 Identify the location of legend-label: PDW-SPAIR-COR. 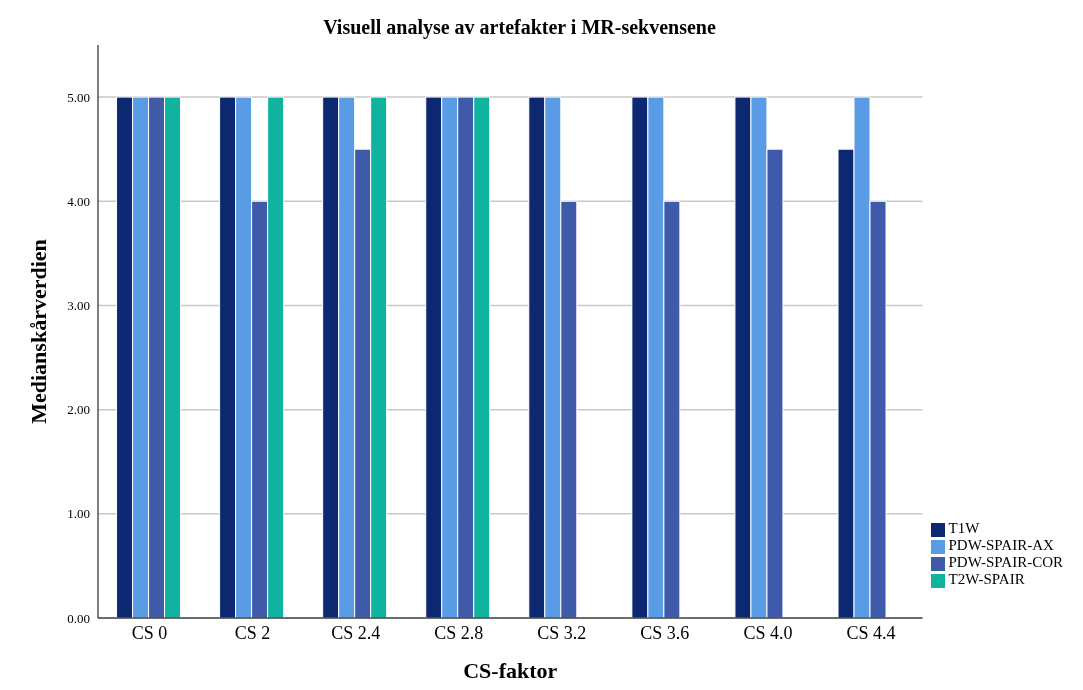
(1005, 562).